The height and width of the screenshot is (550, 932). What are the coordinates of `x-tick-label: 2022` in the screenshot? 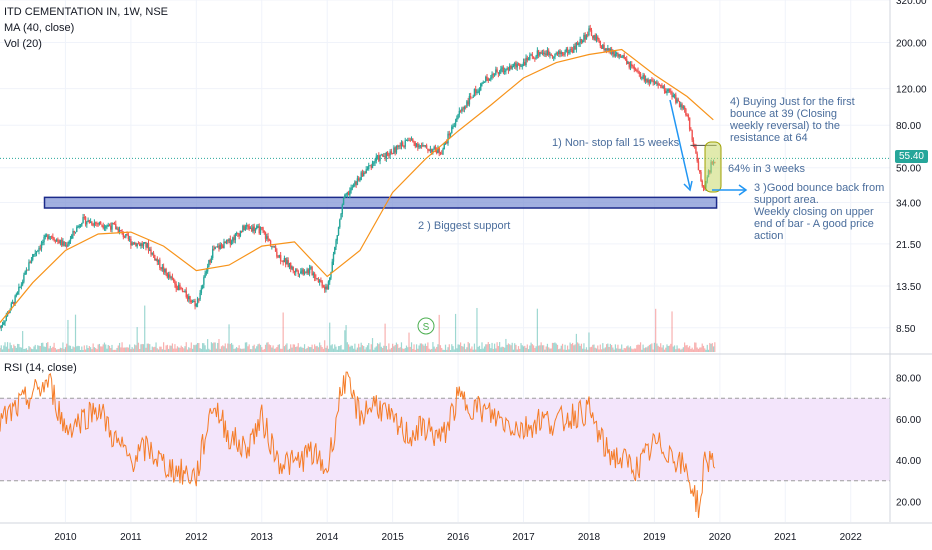 It's located at (851, 537).